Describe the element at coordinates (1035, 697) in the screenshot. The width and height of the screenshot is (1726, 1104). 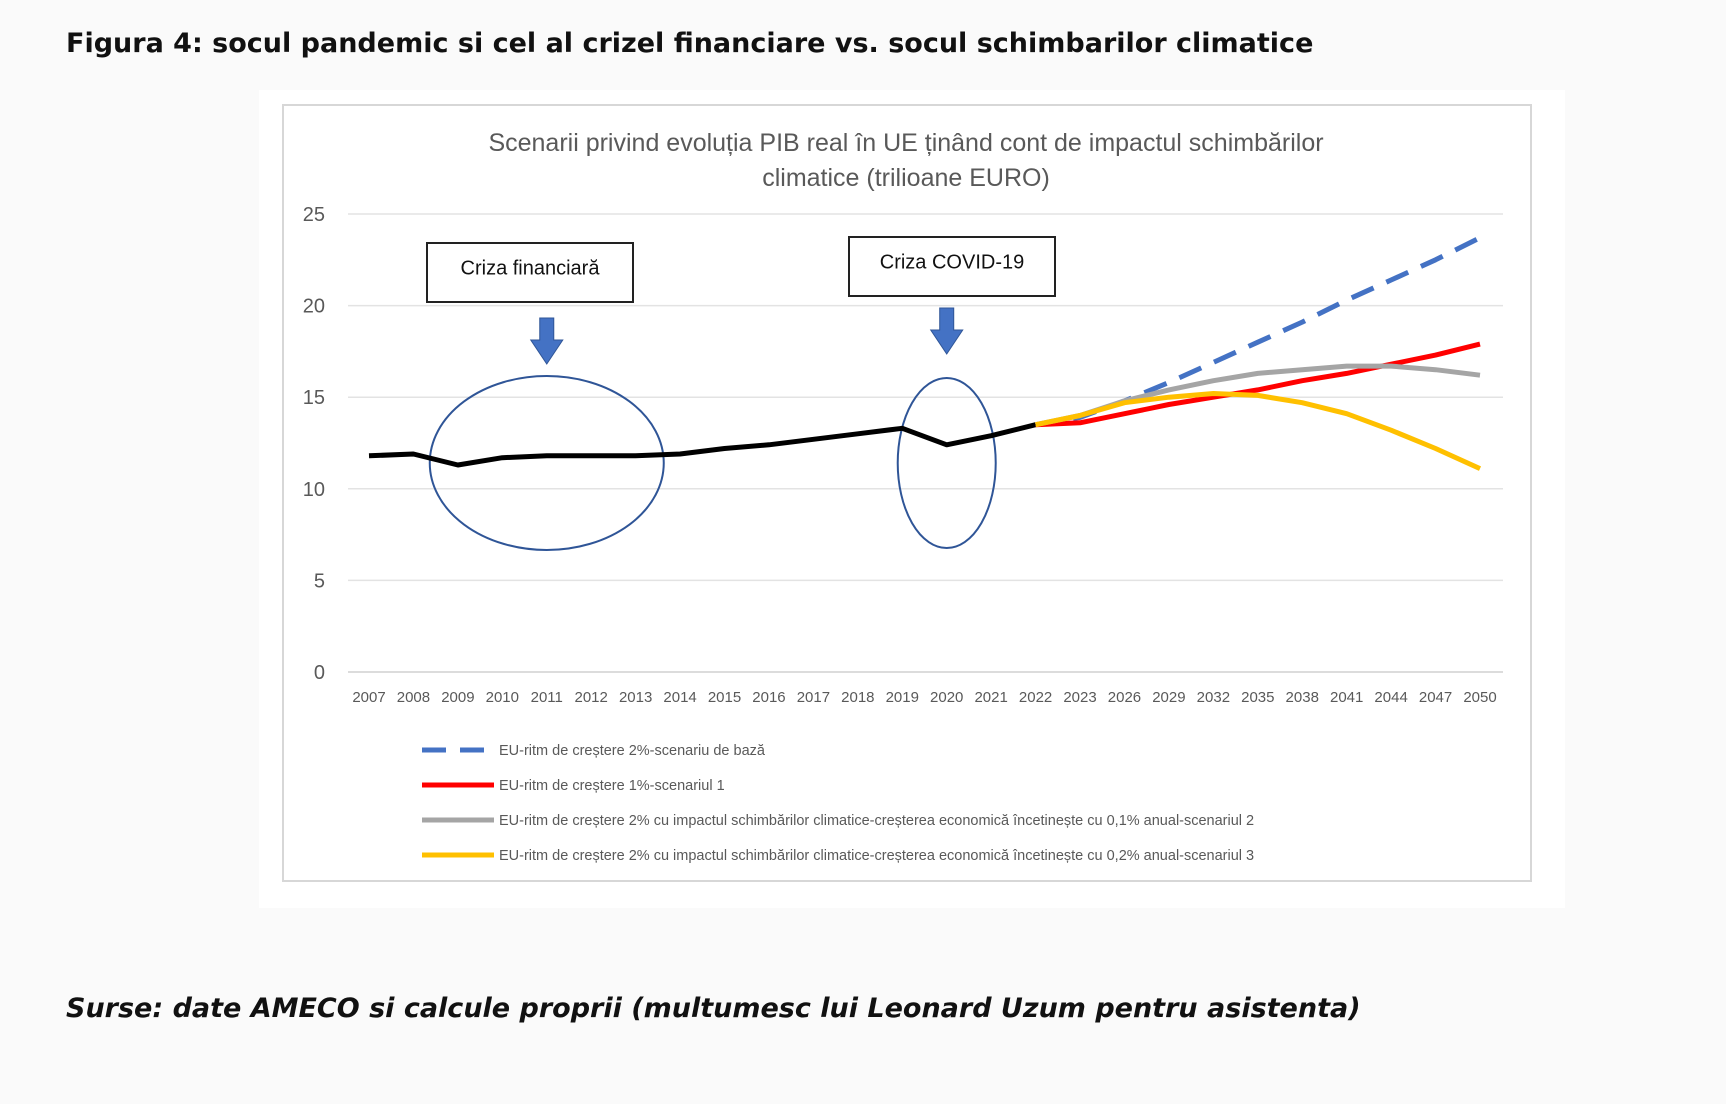
I see `x-tick-label: 2022` at that location.